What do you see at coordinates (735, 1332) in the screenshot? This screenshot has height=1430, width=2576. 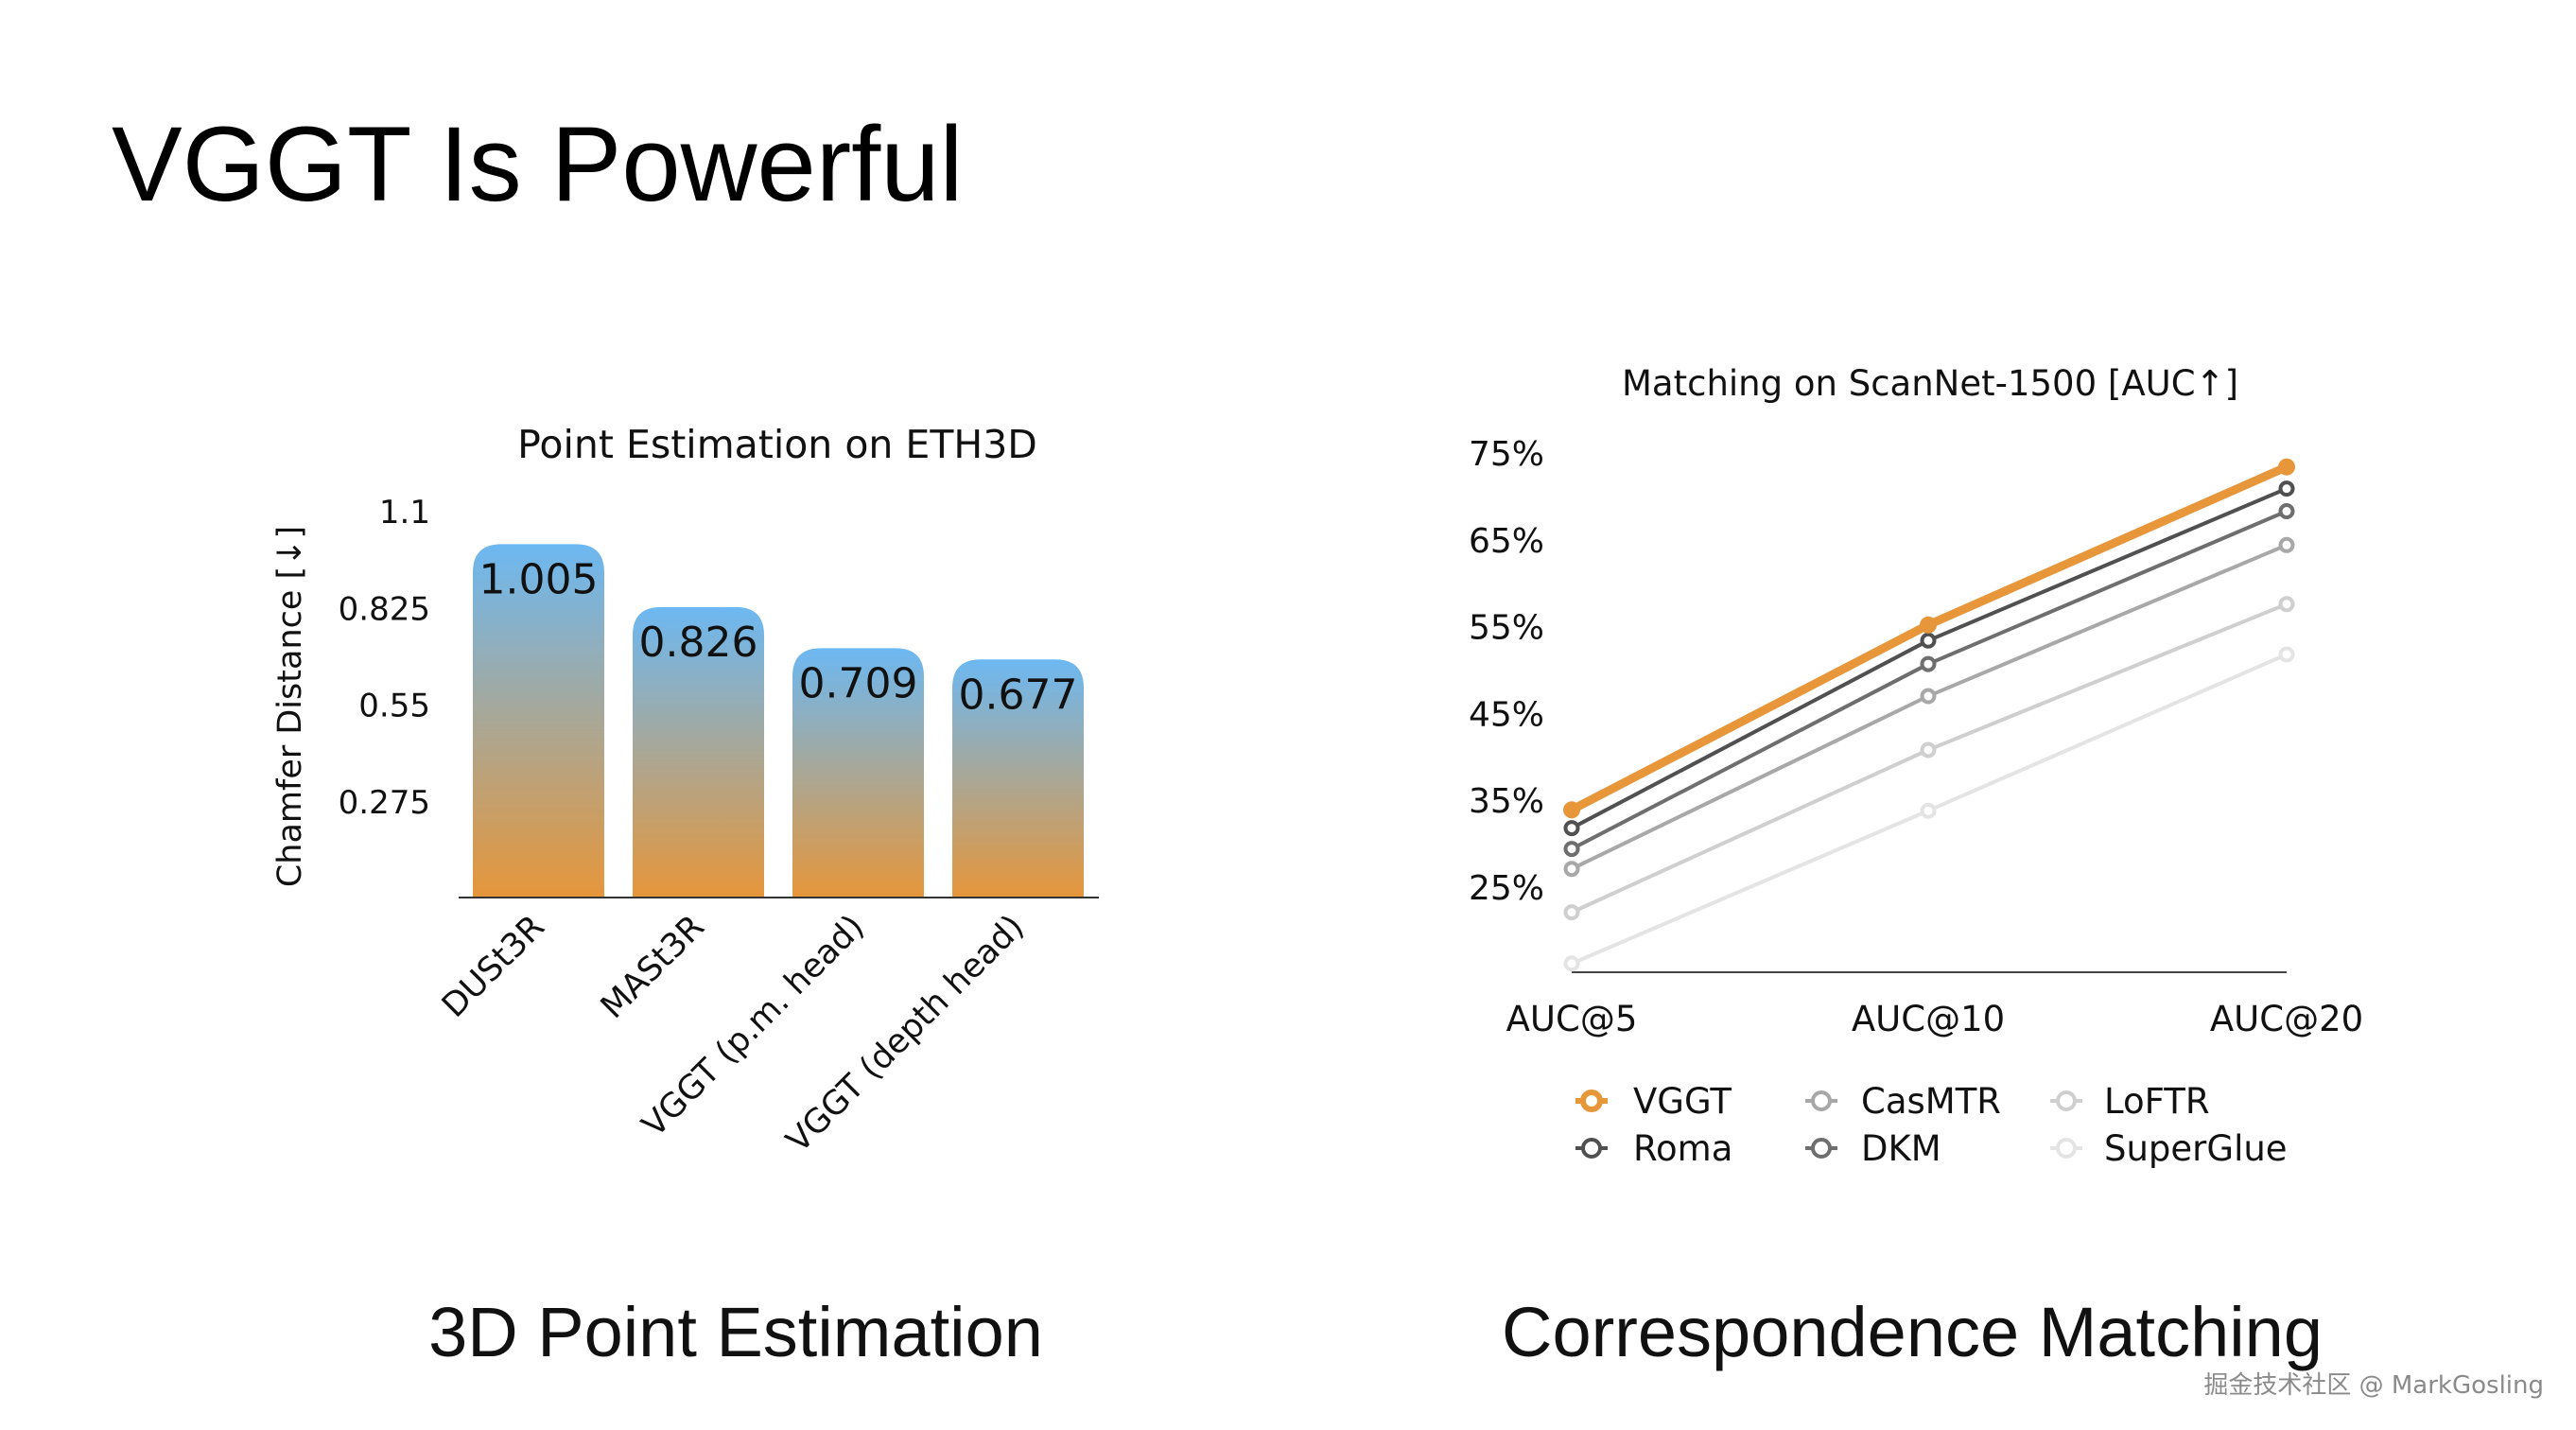 I see `caption-3d-point-estimation: 3D Point Estimation` at bounding box center [735, 1332].